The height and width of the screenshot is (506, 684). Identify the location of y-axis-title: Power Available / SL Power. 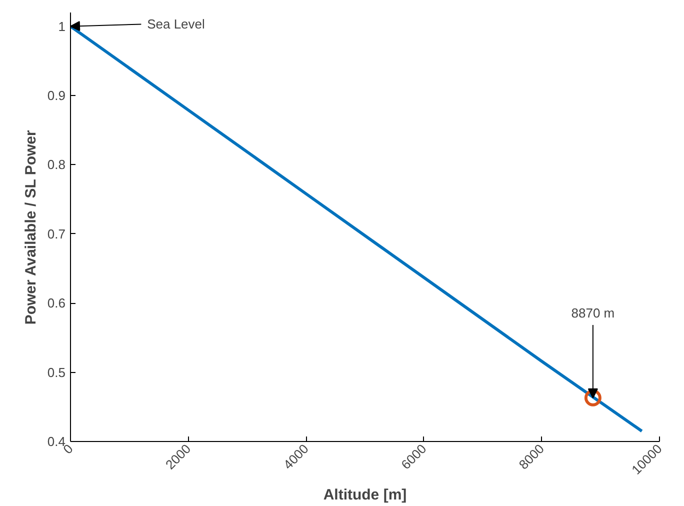
(31, 227).